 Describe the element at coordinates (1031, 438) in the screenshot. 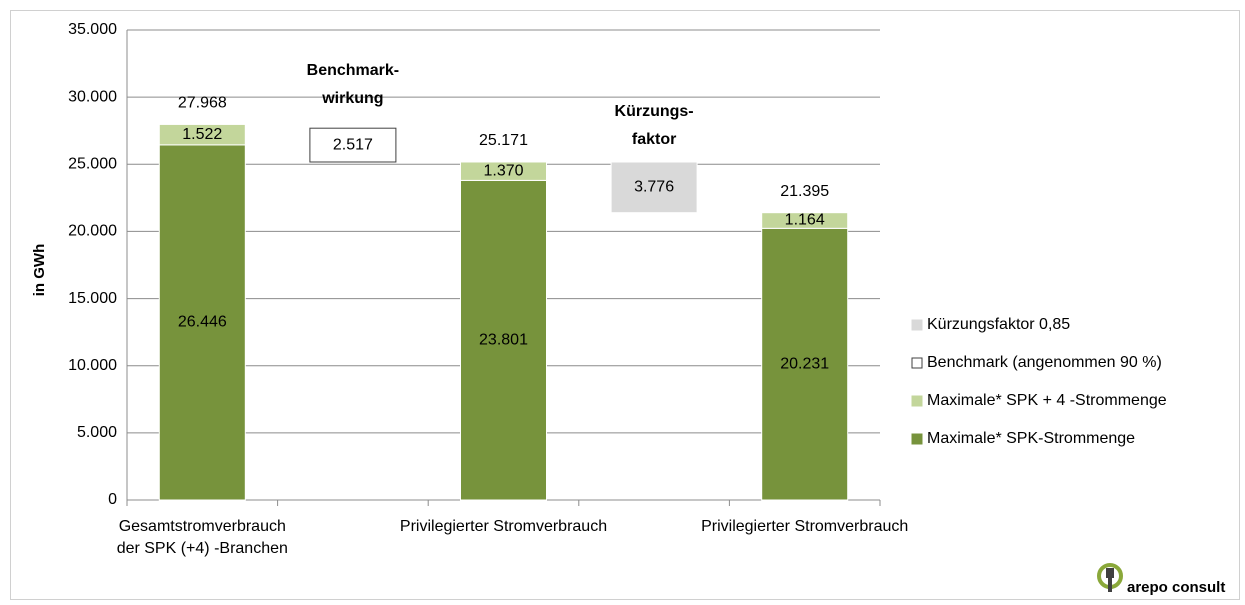

I see `legend-label: Maximale* SPK-Strommenge` at that location.